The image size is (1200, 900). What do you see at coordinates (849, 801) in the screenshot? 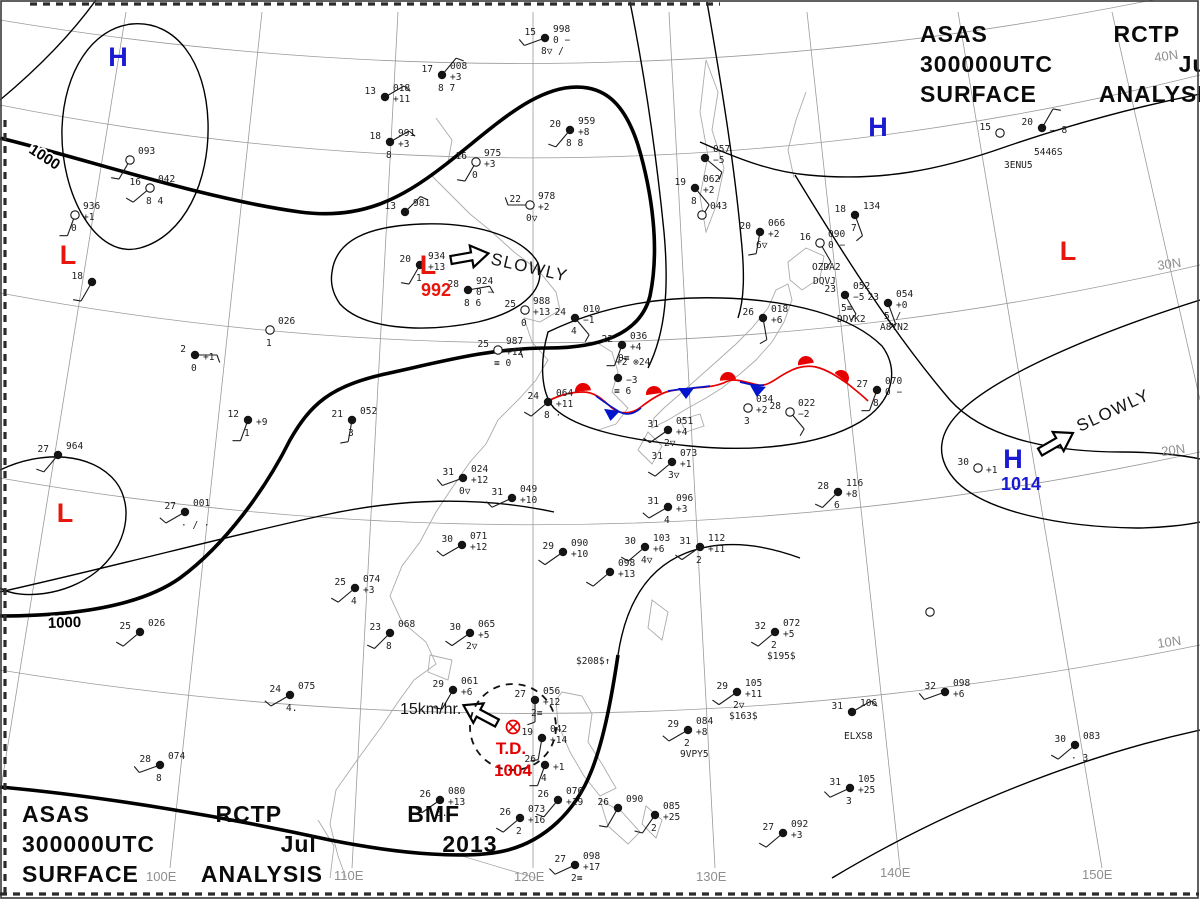
I see `station-weather: 3` at bounding box center [849, 801].